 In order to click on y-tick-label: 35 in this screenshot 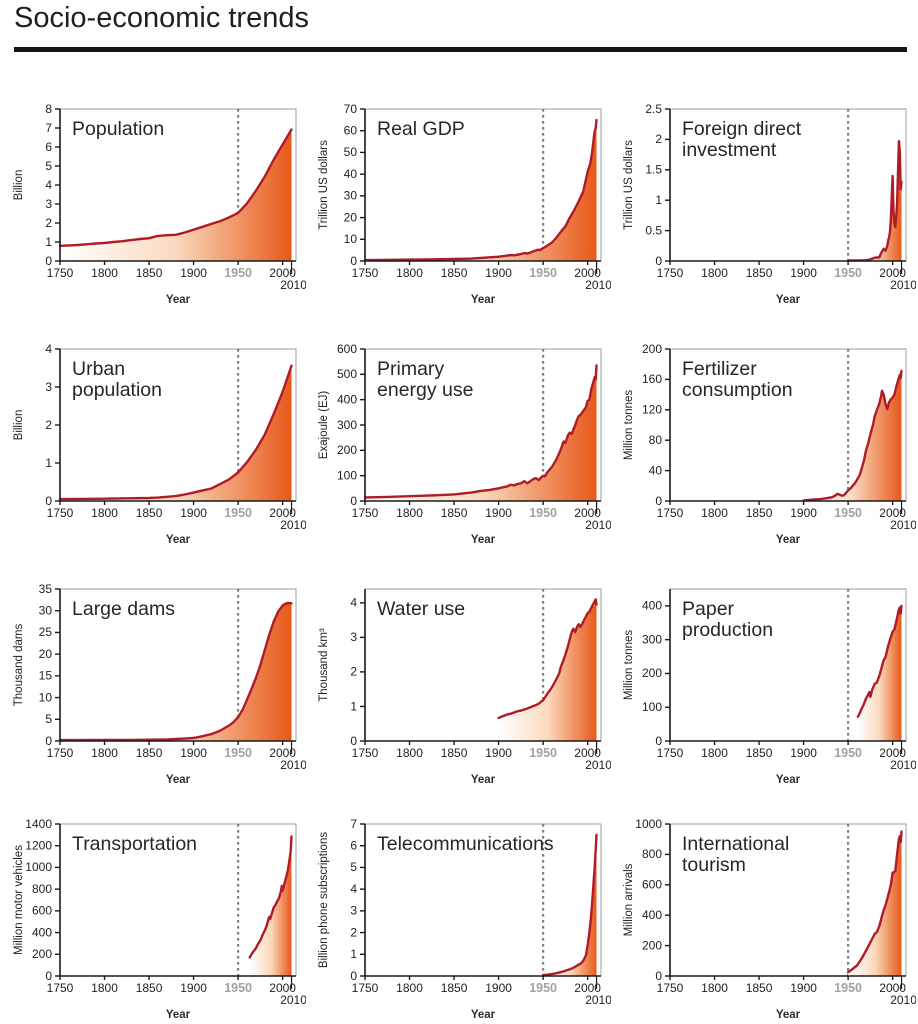, I will do `click(46, 589)`.